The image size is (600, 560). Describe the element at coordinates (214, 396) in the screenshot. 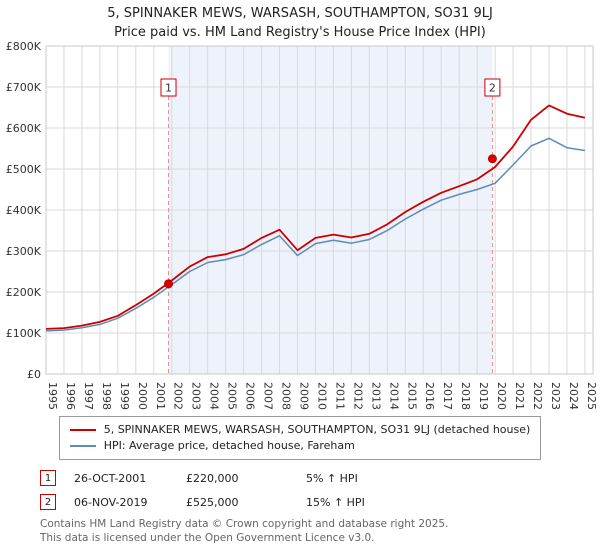

I see `svg-text: 2004` at that location.